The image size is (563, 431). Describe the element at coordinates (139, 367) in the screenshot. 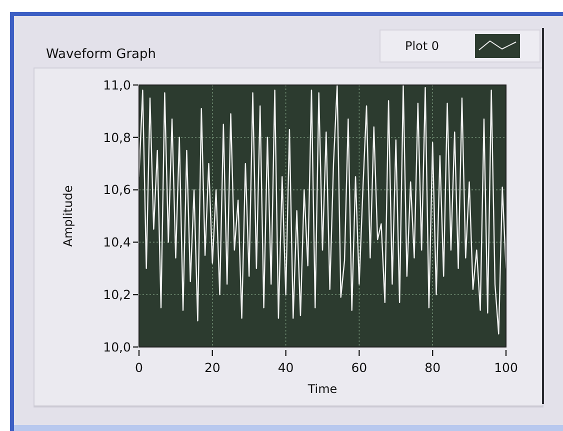

I see `x-tick-label: 0` at that location.